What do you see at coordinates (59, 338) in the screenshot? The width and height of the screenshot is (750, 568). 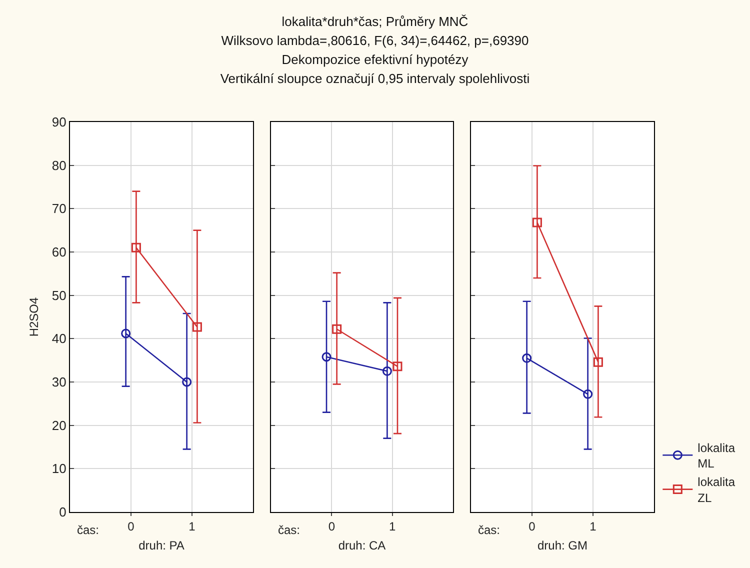 I see `y-tick-label: 40` at bounding box center [59, 338].